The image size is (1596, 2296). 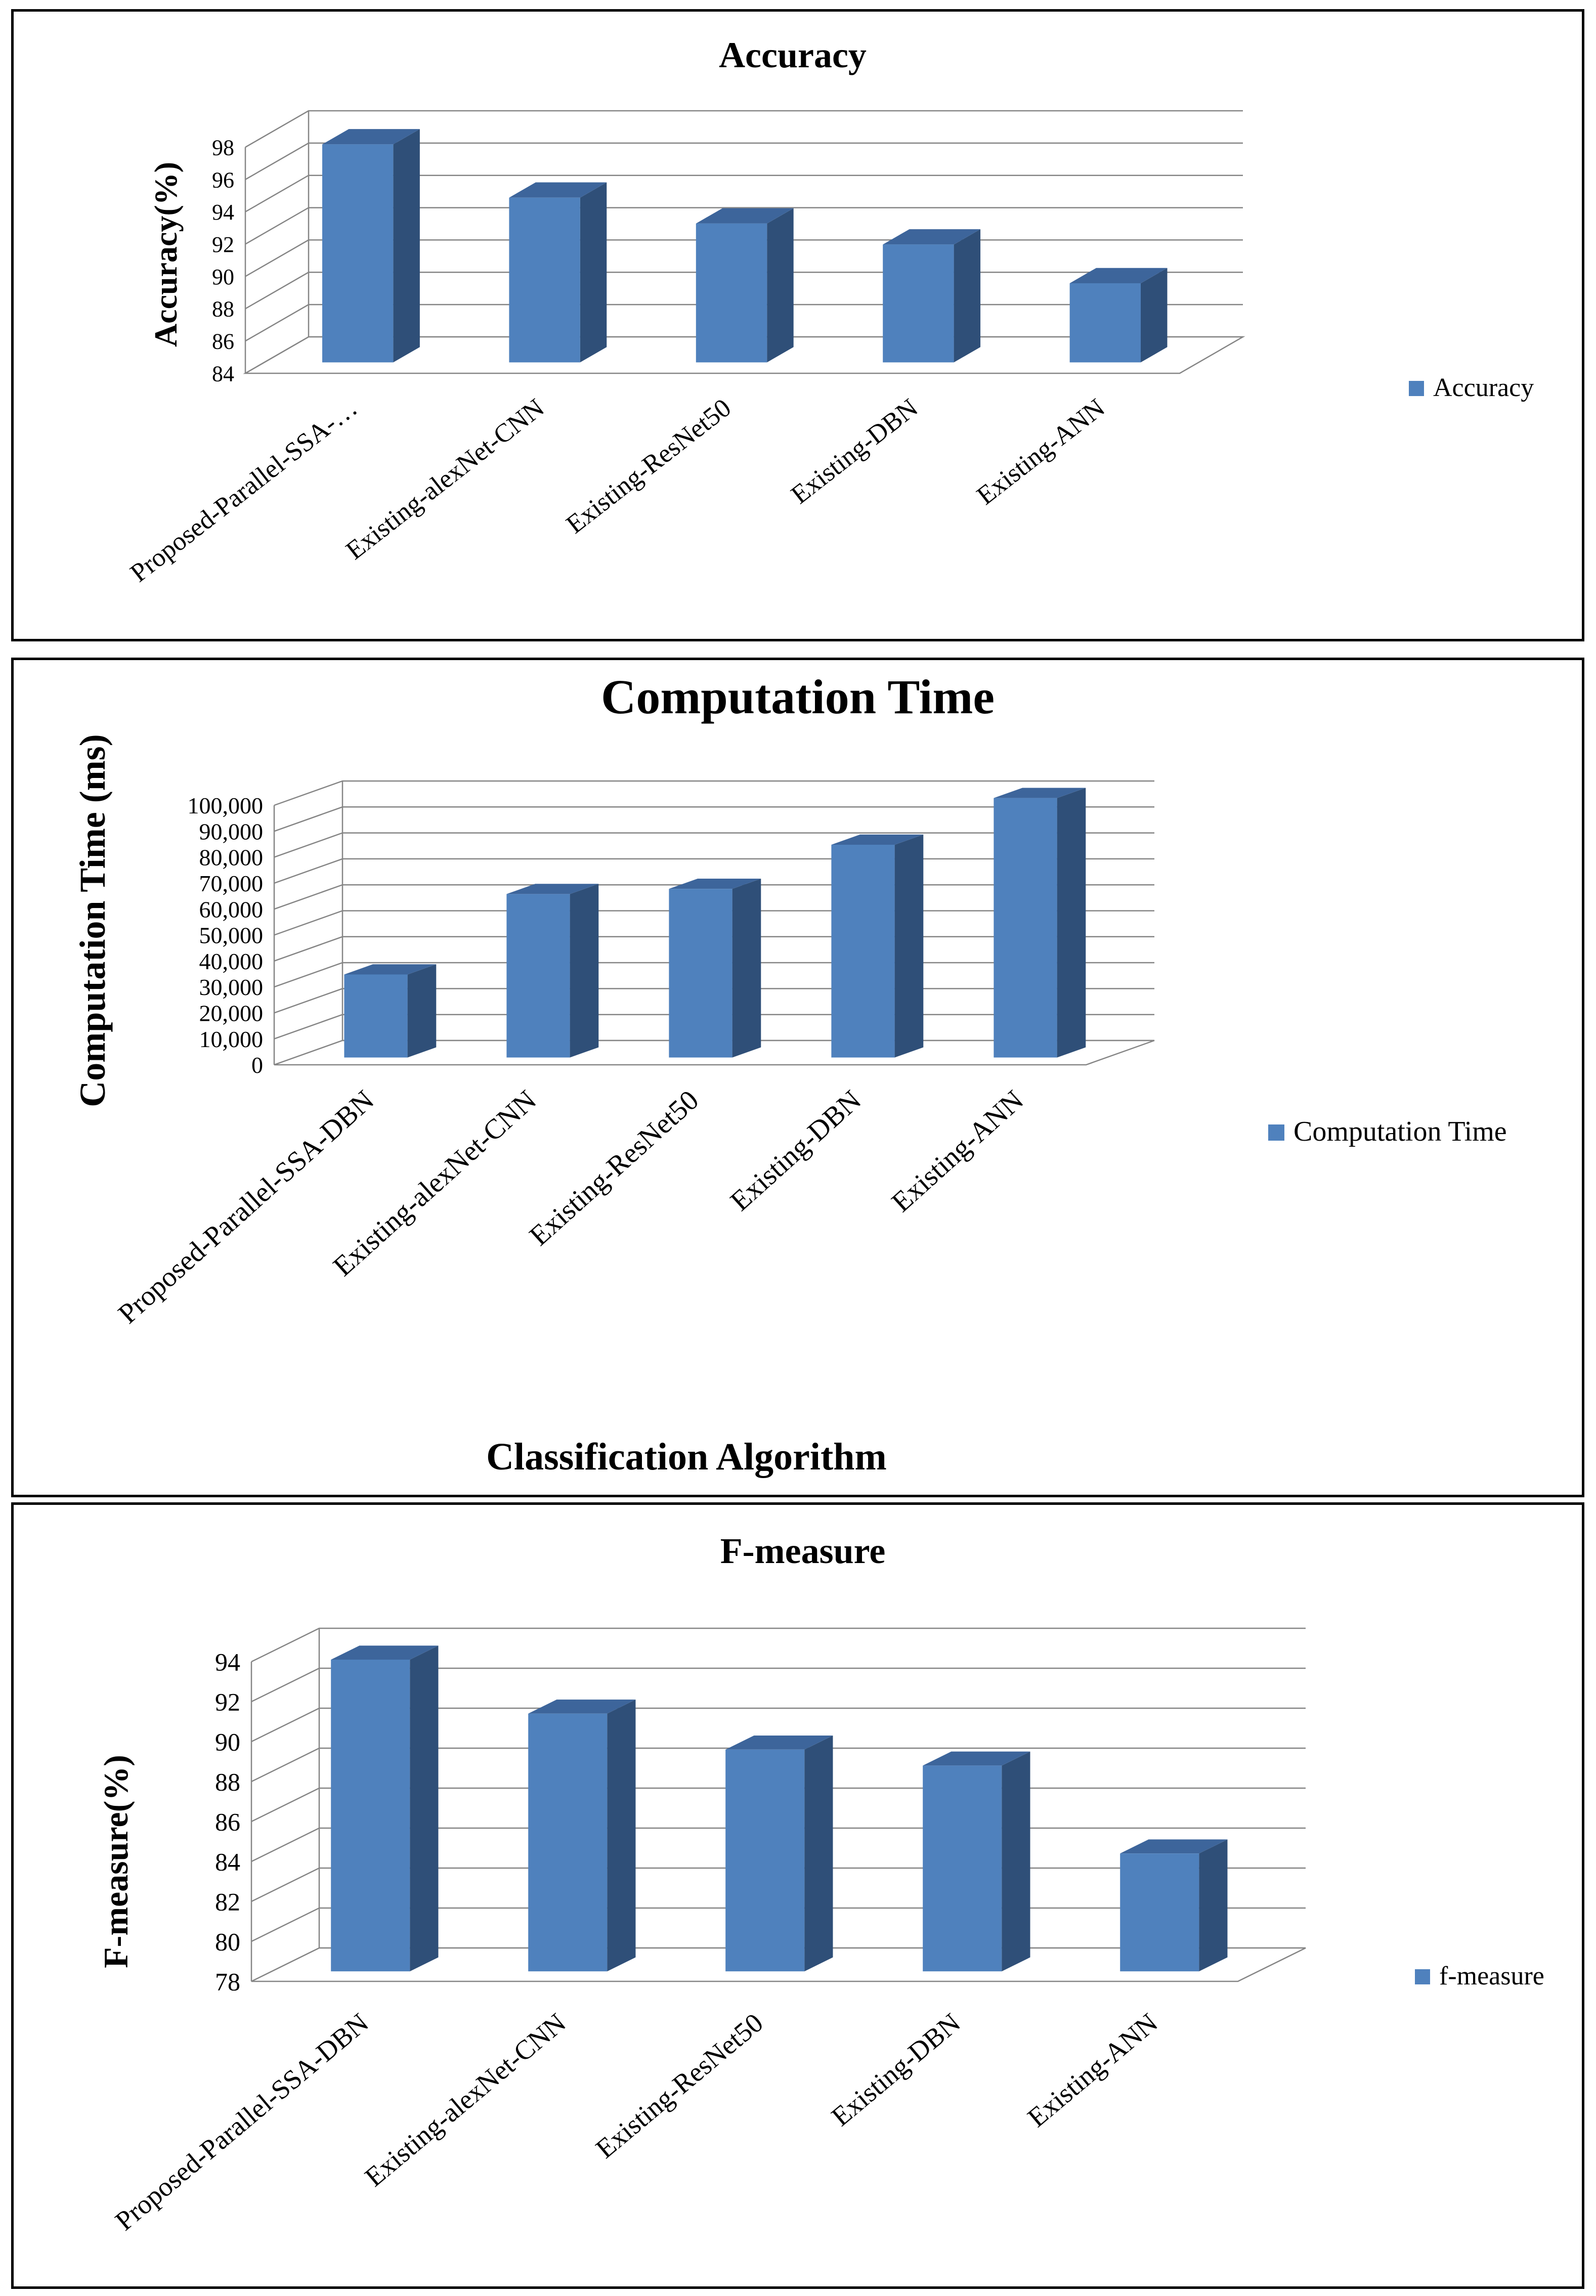 I want to click on y-axis-label: F-measure(%), so click(x=116, y=1862).